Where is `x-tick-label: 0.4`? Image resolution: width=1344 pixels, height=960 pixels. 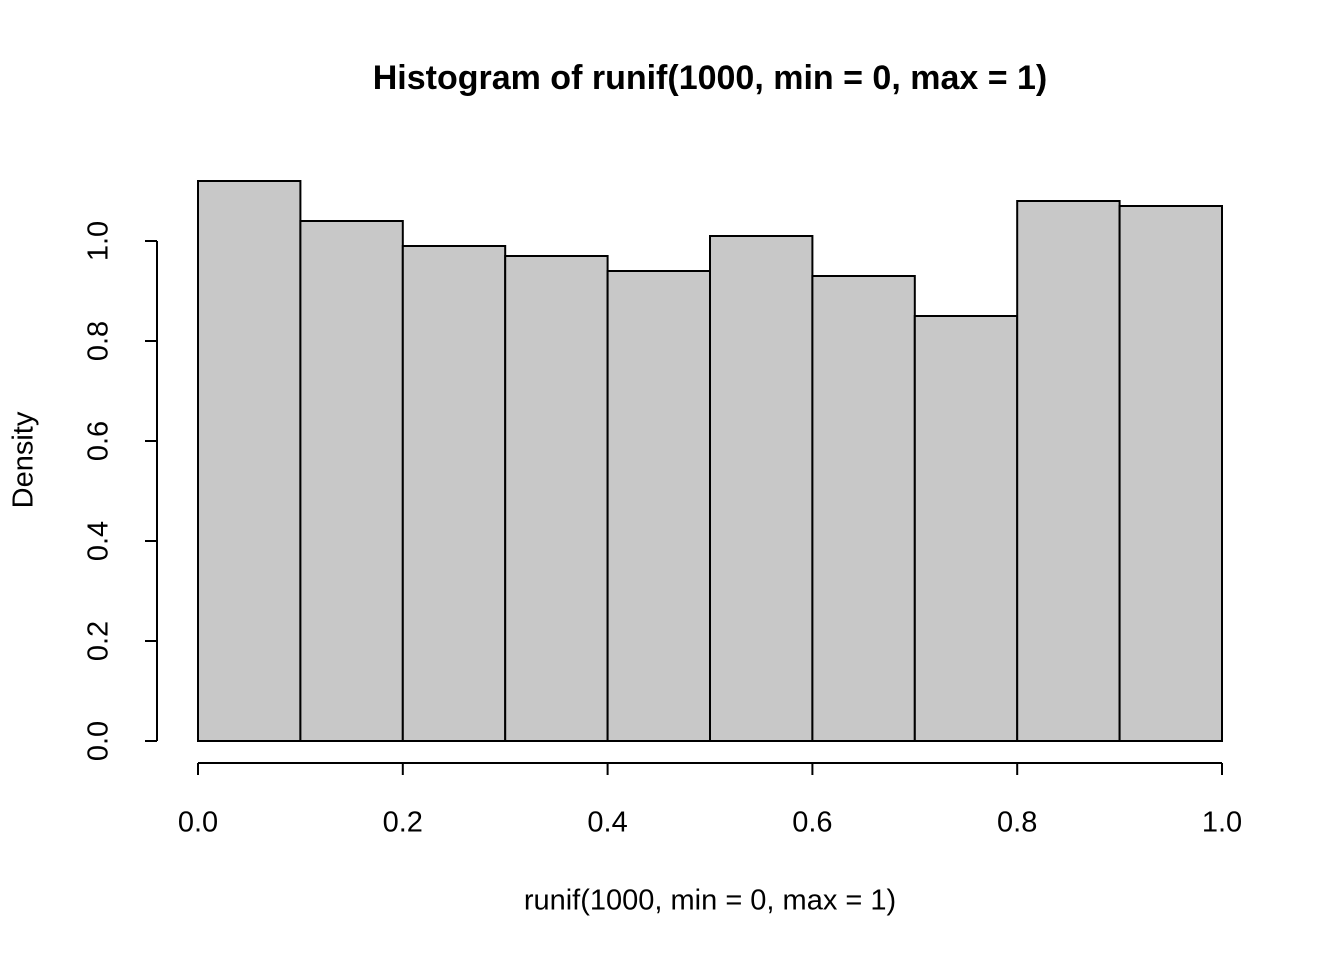 x-tick-label: 0.4 is located at coordinates (607, 823).